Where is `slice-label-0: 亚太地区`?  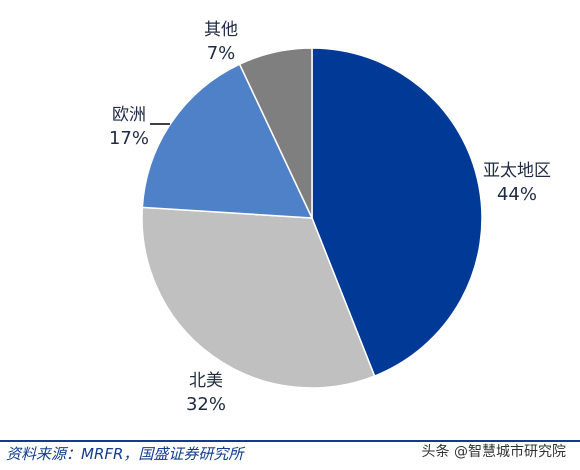
slice-label-0: 亚太地区 is located at coordinates (517, 171).